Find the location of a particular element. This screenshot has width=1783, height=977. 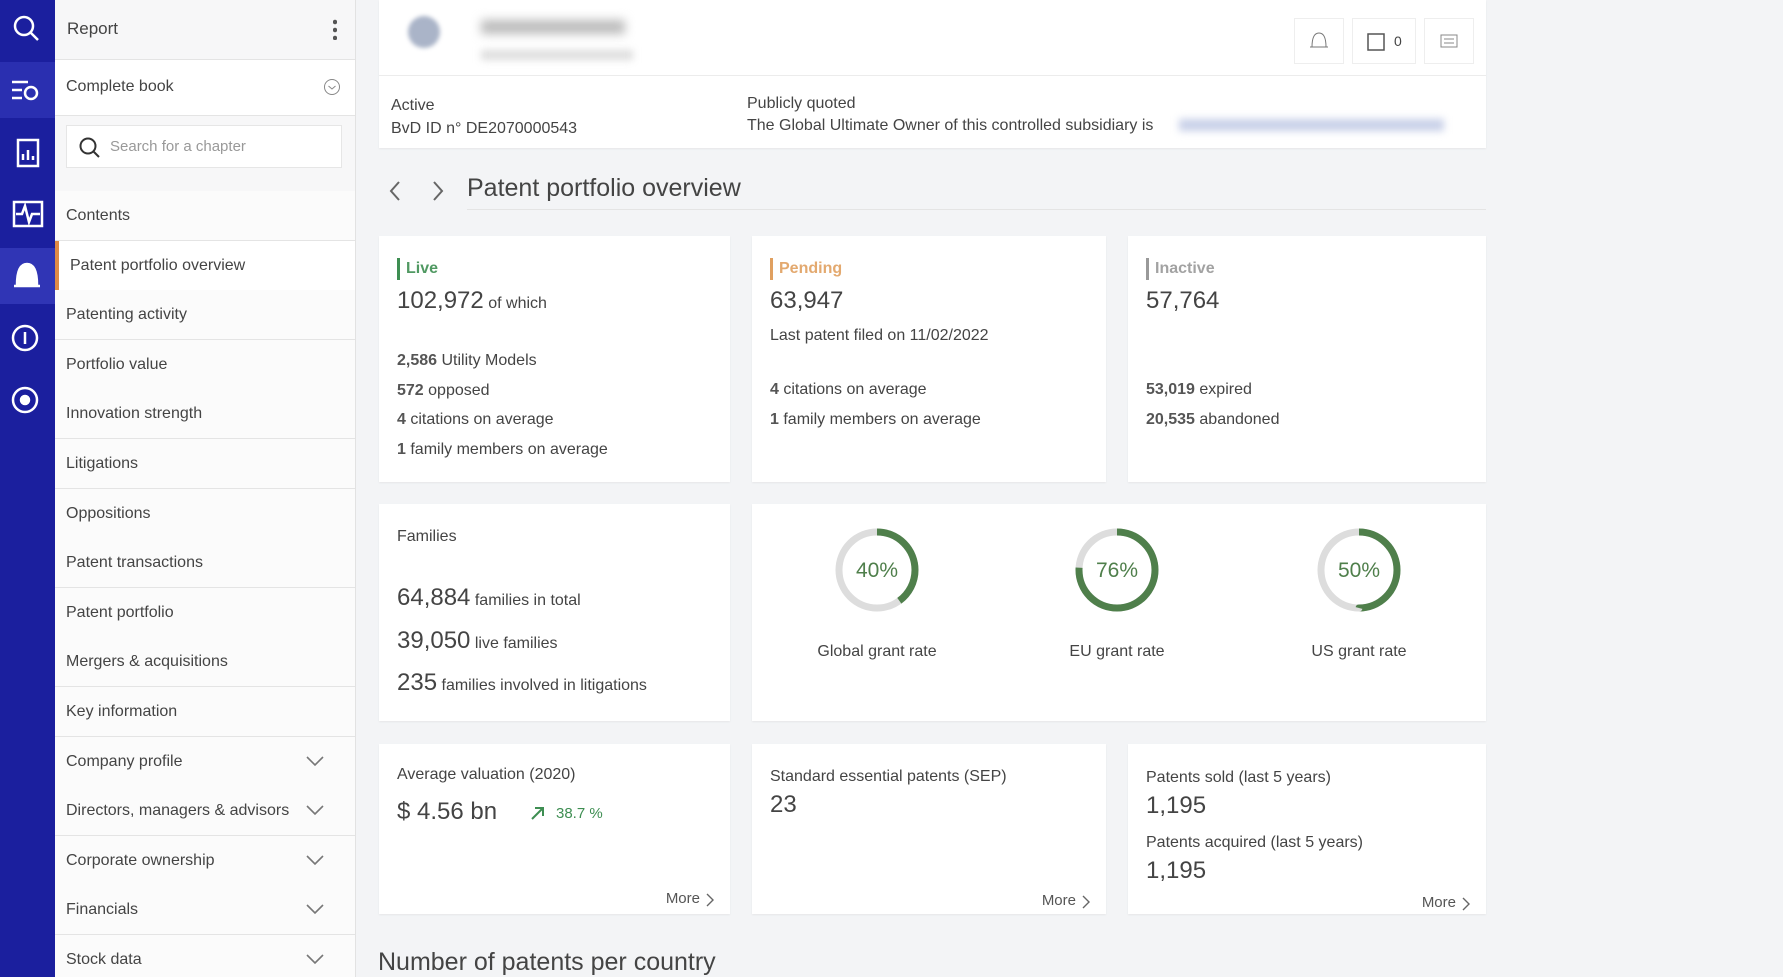

status-label: Inactive is located at coordinates (1185, 268).